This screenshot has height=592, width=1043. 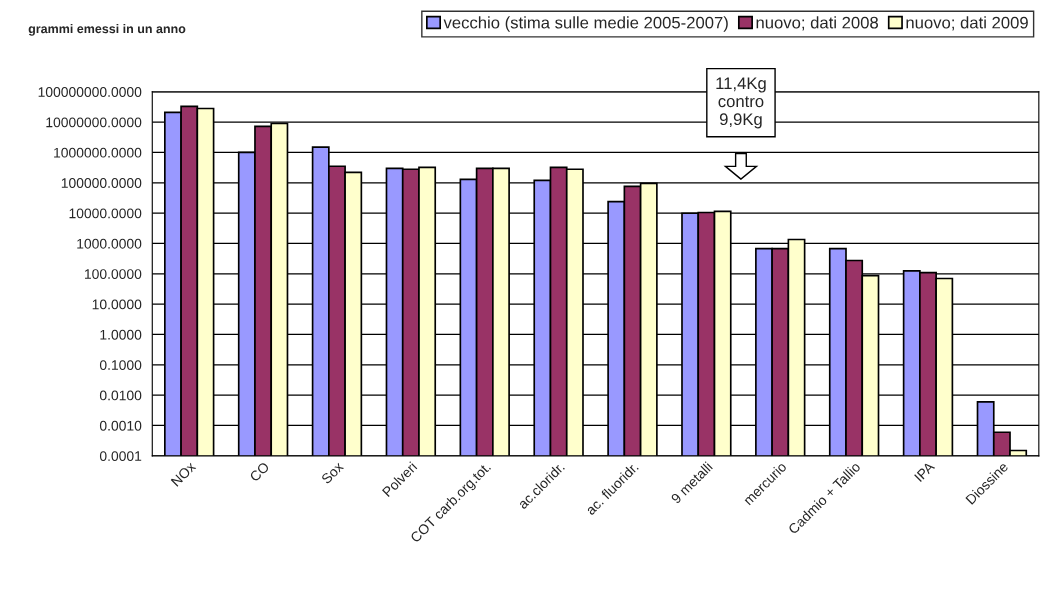 What do you see at coordinates (120, 456) in the screenshot?
I see `y-tick-label: 0.0001` at bounding box center [120, 456].